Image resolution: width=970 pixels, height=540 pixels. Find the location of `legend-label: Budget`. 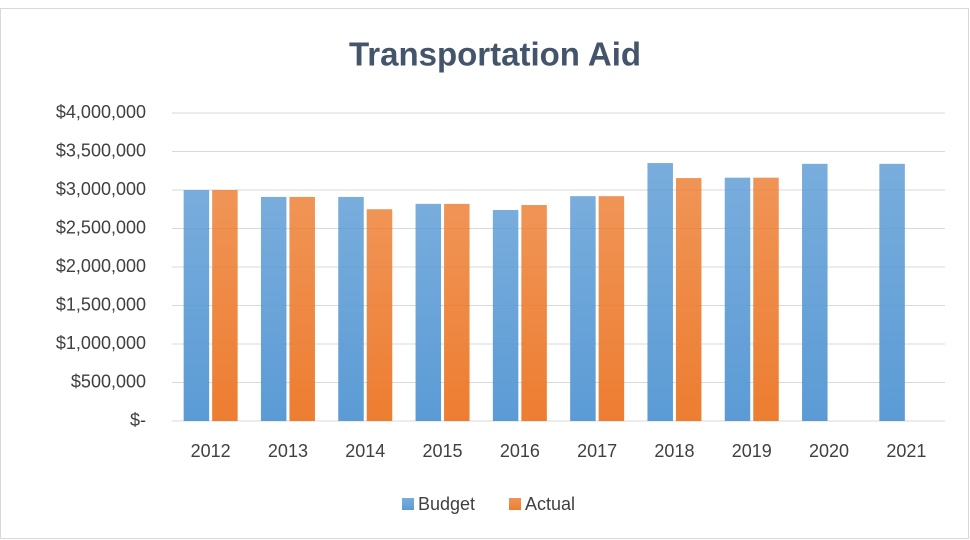

legend-label: Budget is located at coordinates (446, 504).